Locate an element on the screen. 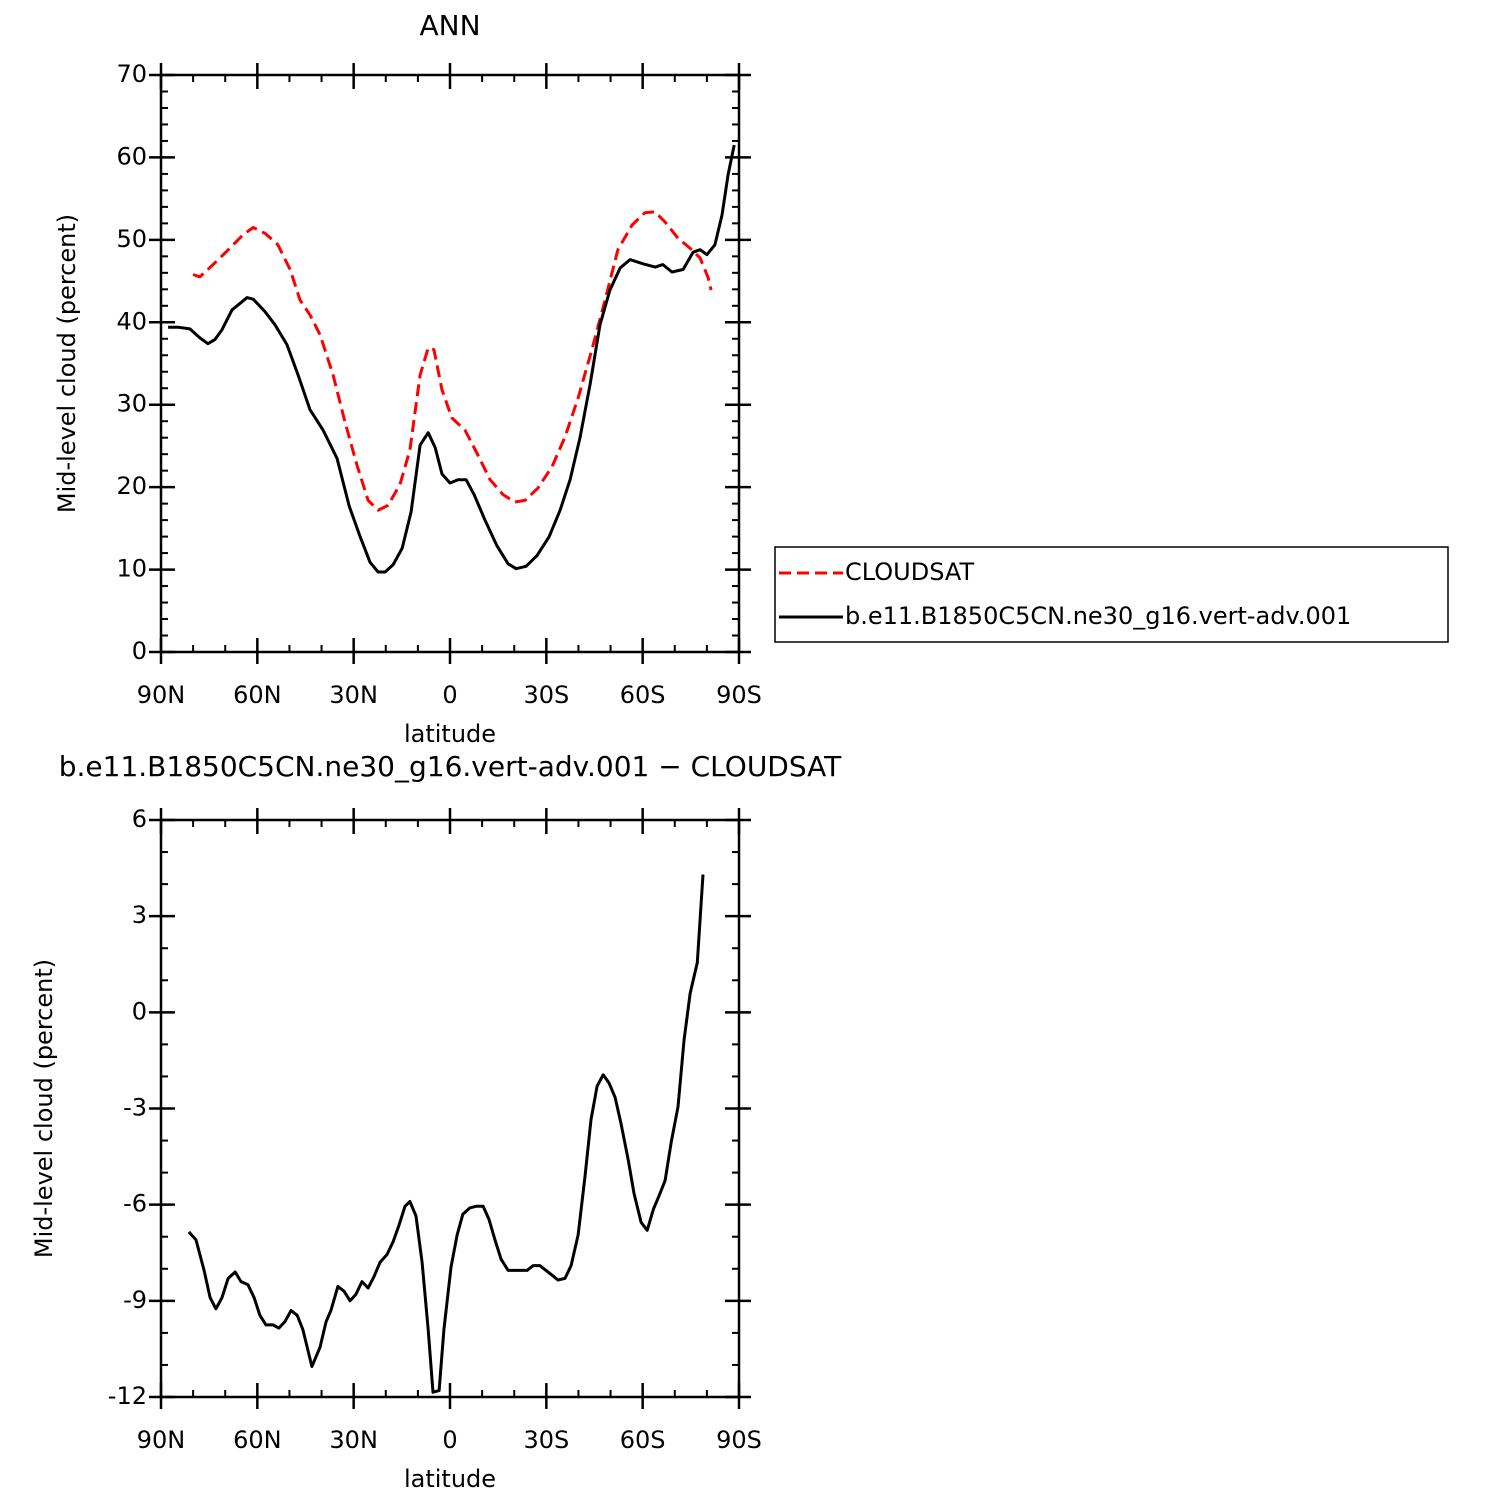  y-tick-label: 10 is located at coordinates (131, 569).